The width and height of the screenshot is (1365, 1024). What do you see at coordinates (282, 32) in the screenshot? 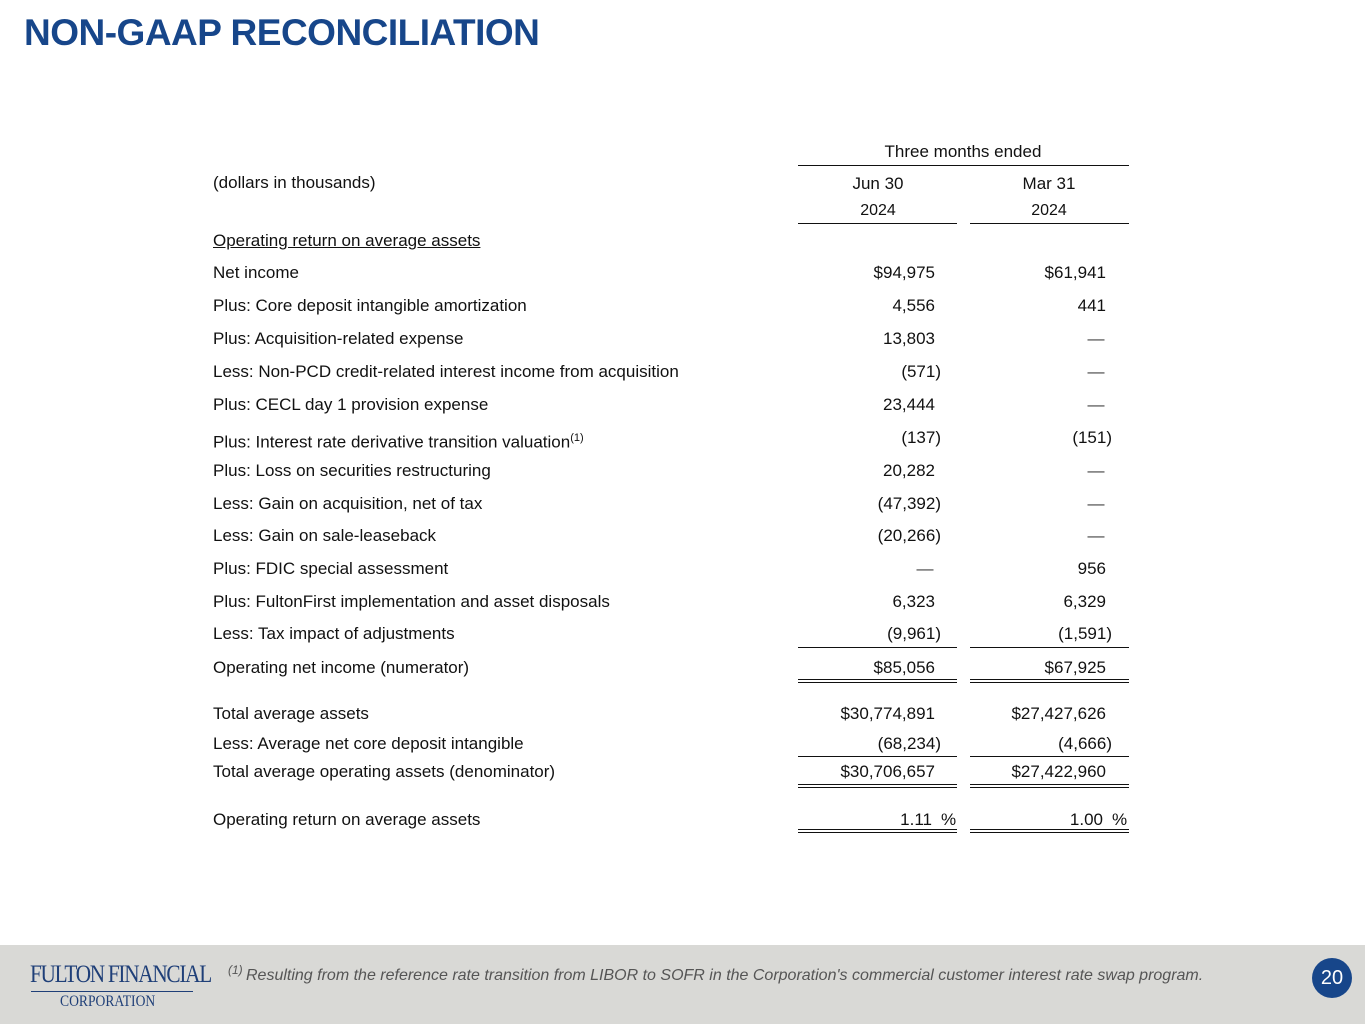
I see `title: NON-GAAP RECONCILIATION` at bounding box center [282, 32].